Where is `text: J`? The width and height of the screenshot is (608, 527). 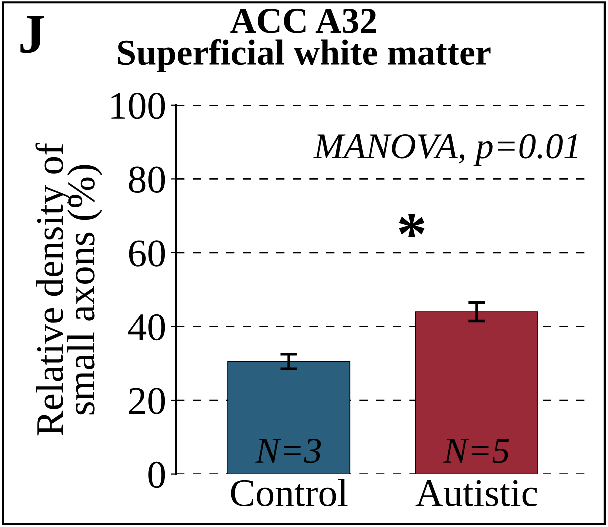
text: J is located at coordinates (32, 35).